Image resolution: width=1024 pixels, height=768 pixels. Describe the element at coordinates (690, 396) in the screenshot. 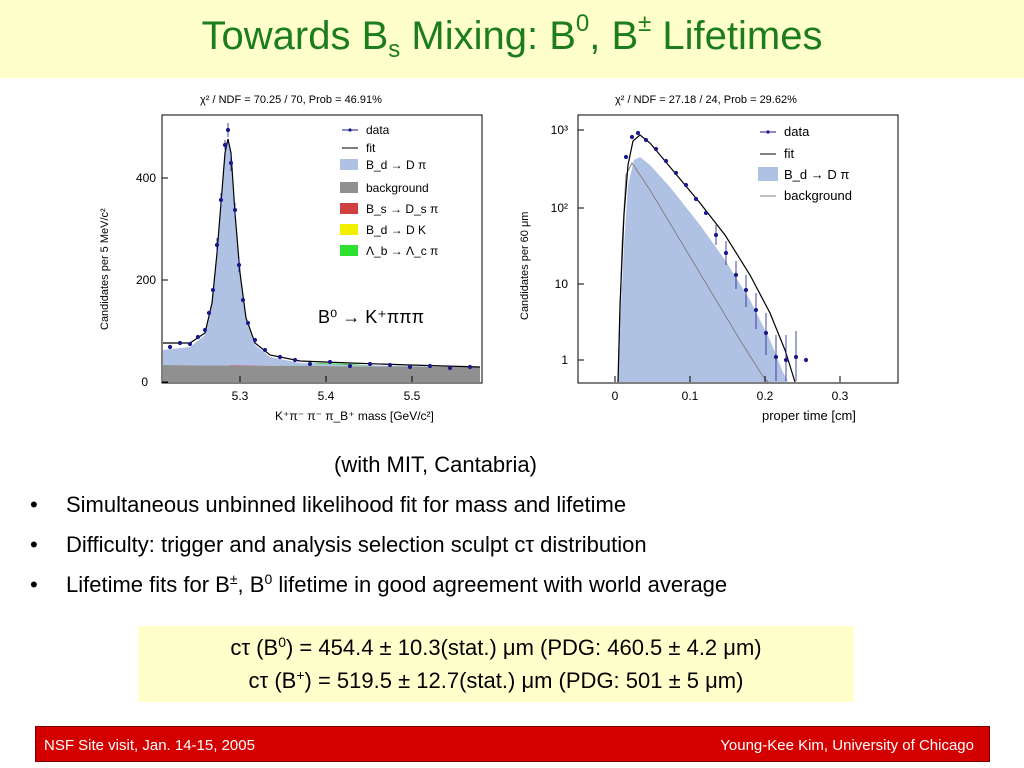

I see `right-xtick: 0.1` at that location.